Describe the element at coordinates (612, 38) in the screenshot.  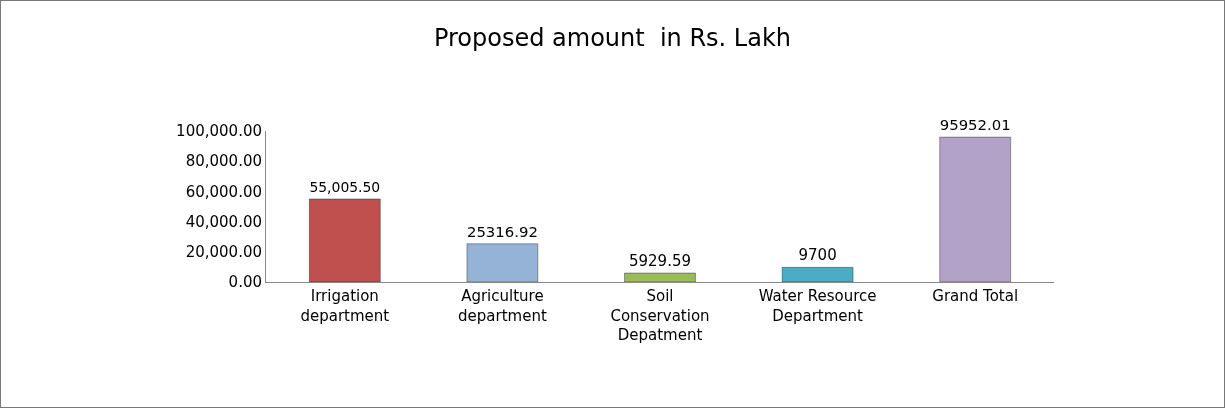
I see `chart-title: Proposed amount in Rs. Lakh` at that location.